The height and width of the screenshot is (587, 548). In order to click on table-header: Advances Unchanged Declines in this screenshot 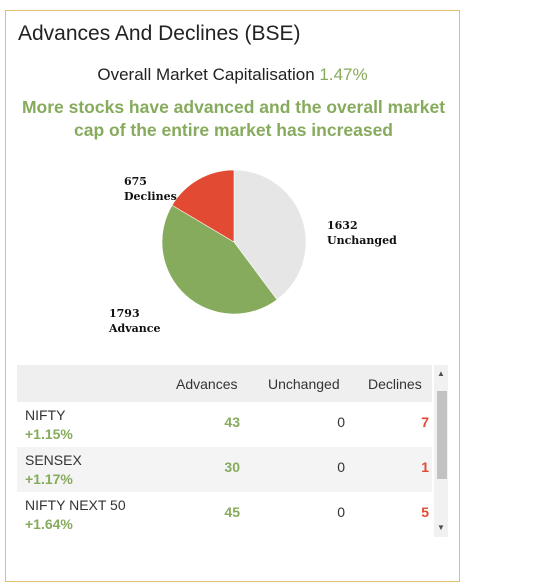, I will do `click(224, 383)`.